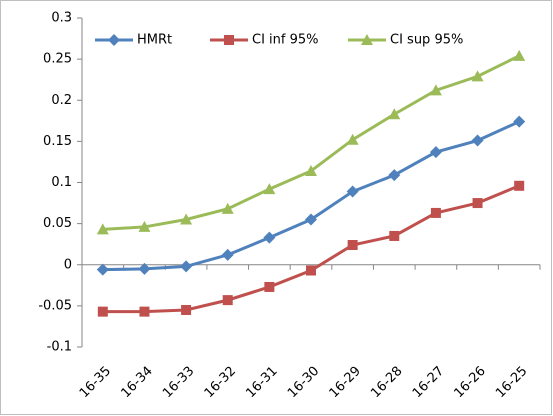 The width and height of the screenshot is (553, 416). What do you see at coordinates (68, 264) in the screenshot?
I see `y-tick-label: 0` at bounding box center [68, 264].